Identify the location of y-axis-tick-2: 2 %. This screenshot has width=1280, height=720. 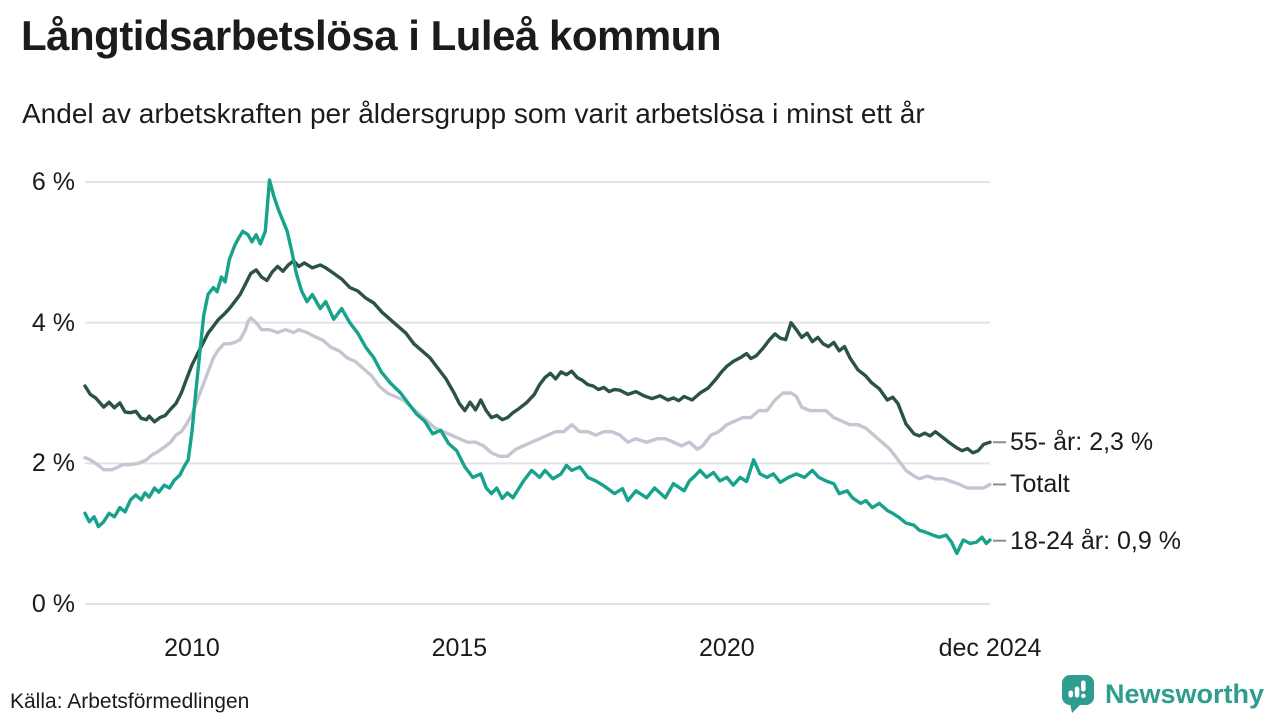
(53, 463).